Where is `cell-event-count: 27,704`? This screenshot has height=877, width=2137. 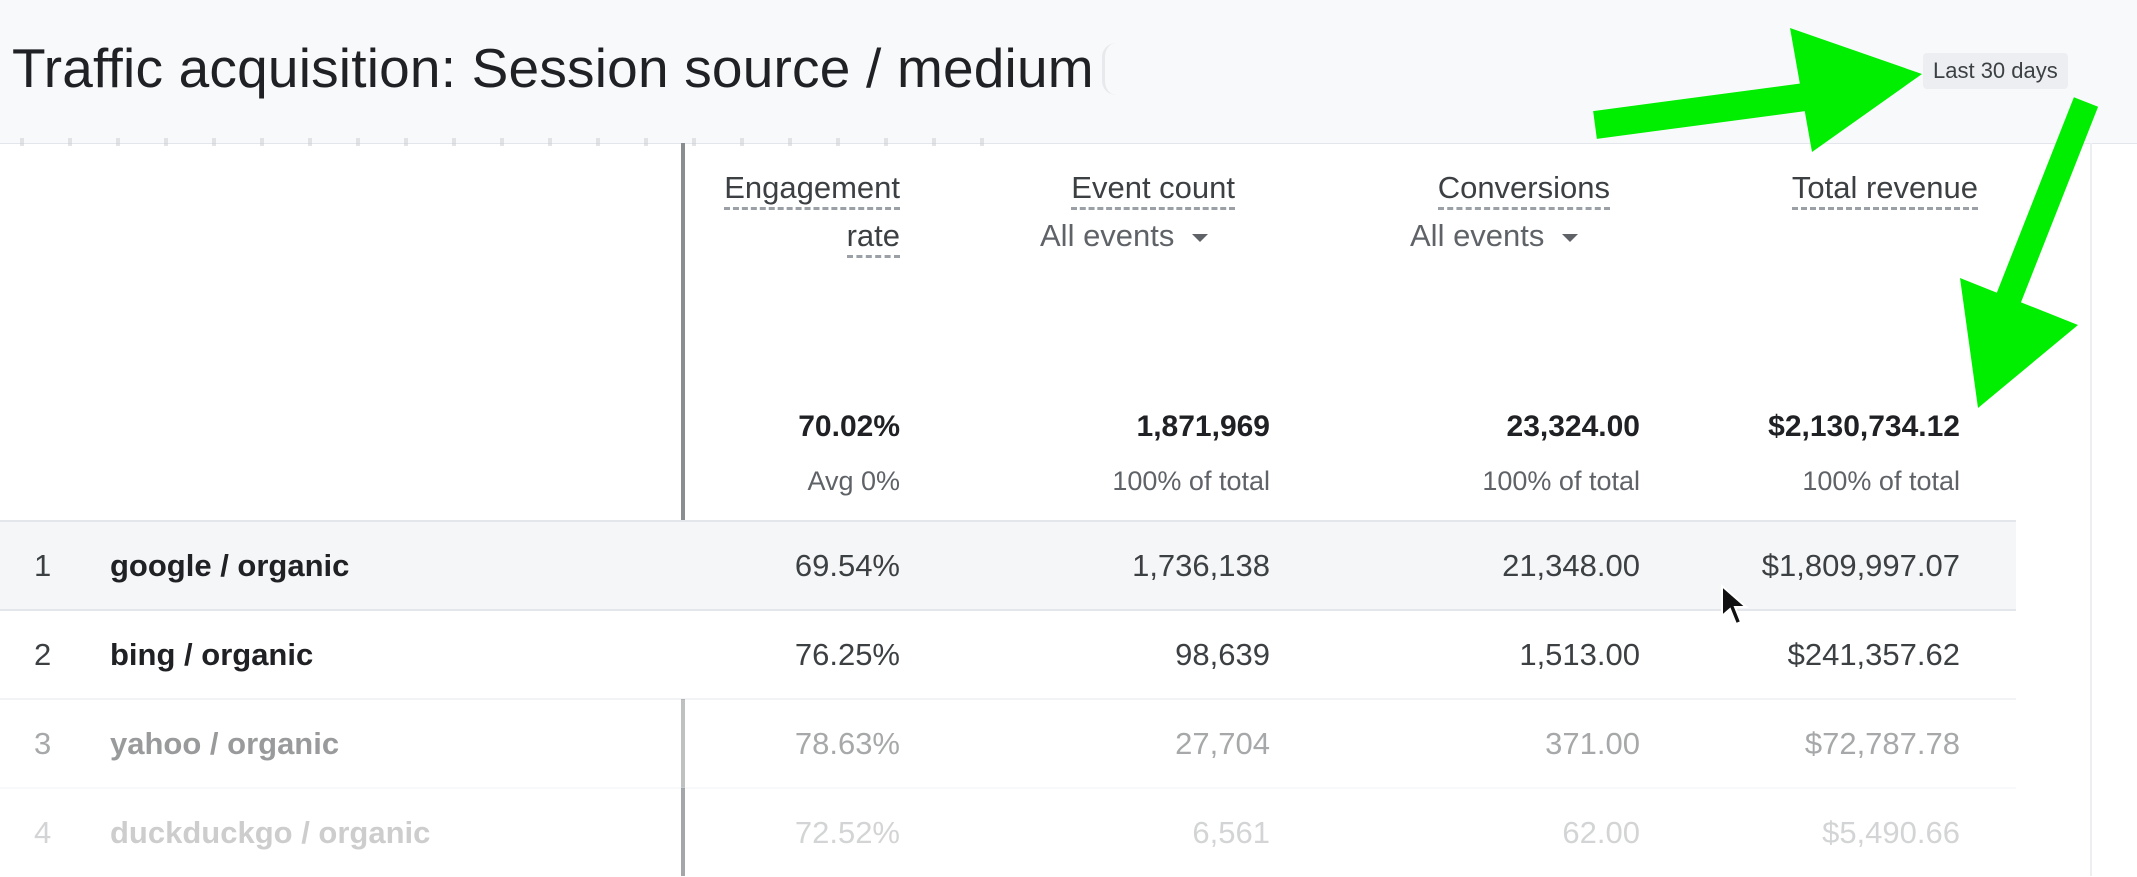 cell-event-count: 27,704 is located at coordinates (1222, 743).